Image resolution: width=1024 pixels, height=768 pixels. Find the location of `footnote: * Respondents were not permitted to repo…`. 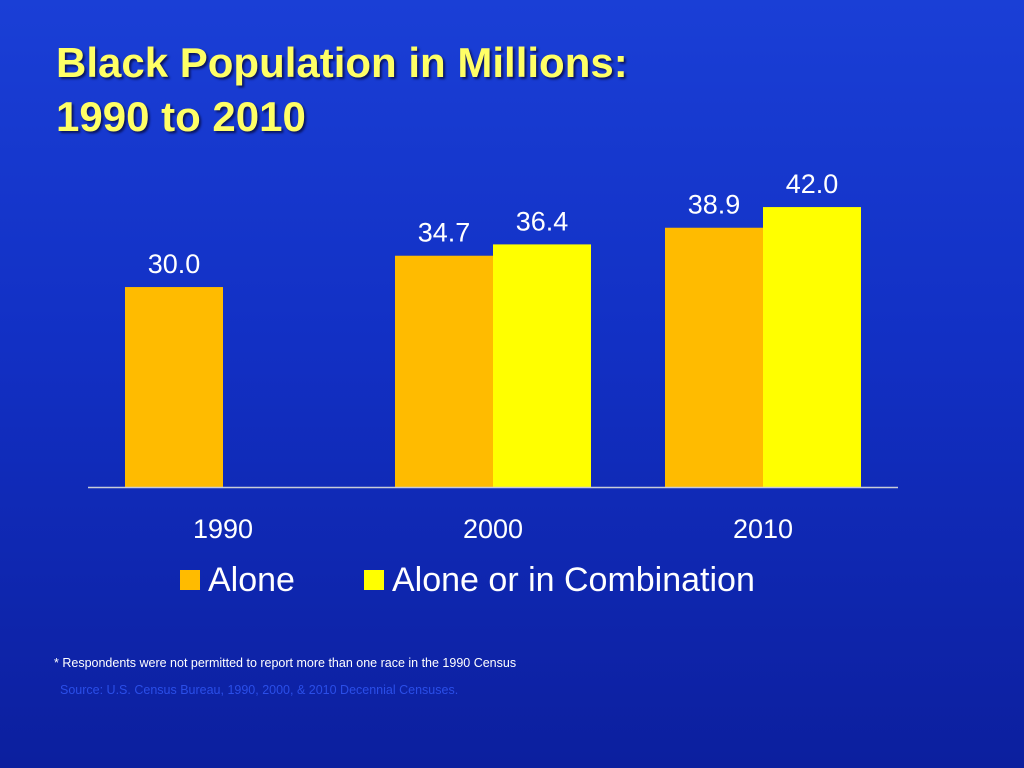

footnote: * Respondents were not permitted to repo… is located at coordinates (285, 663).